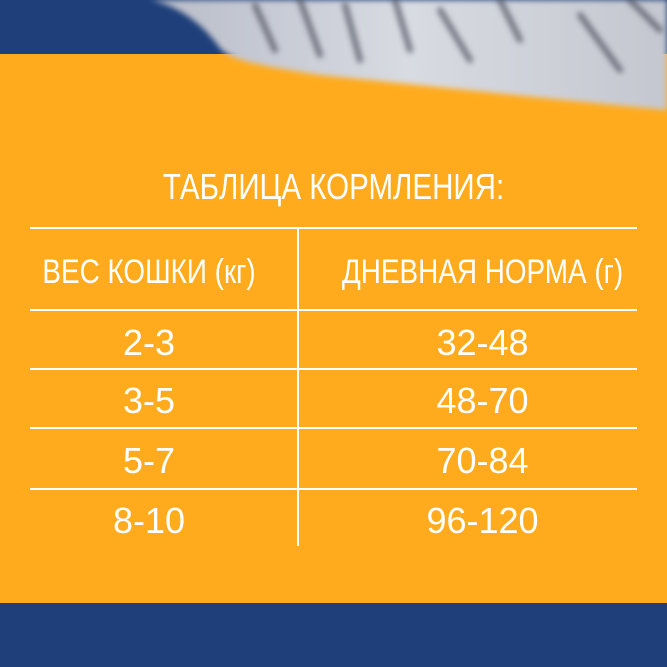 Image resolution: width=667 pixels, height=667 pixels. What do you see at coordinates (482, 400) in the screenshot?
I see `row-norm: 48-70` at bounding box center [482, 400].